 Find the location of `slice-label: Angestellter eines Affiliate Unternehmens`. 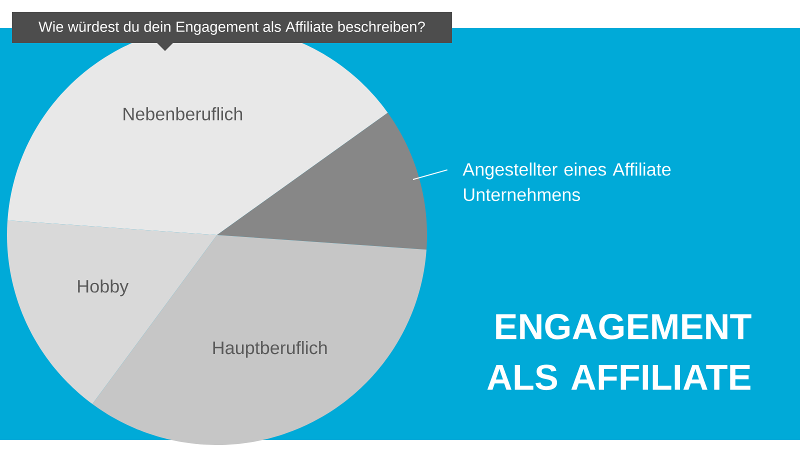

slice-label: Angestellter eines Affiliate Unternehmens is located at coordinates (566, 182).